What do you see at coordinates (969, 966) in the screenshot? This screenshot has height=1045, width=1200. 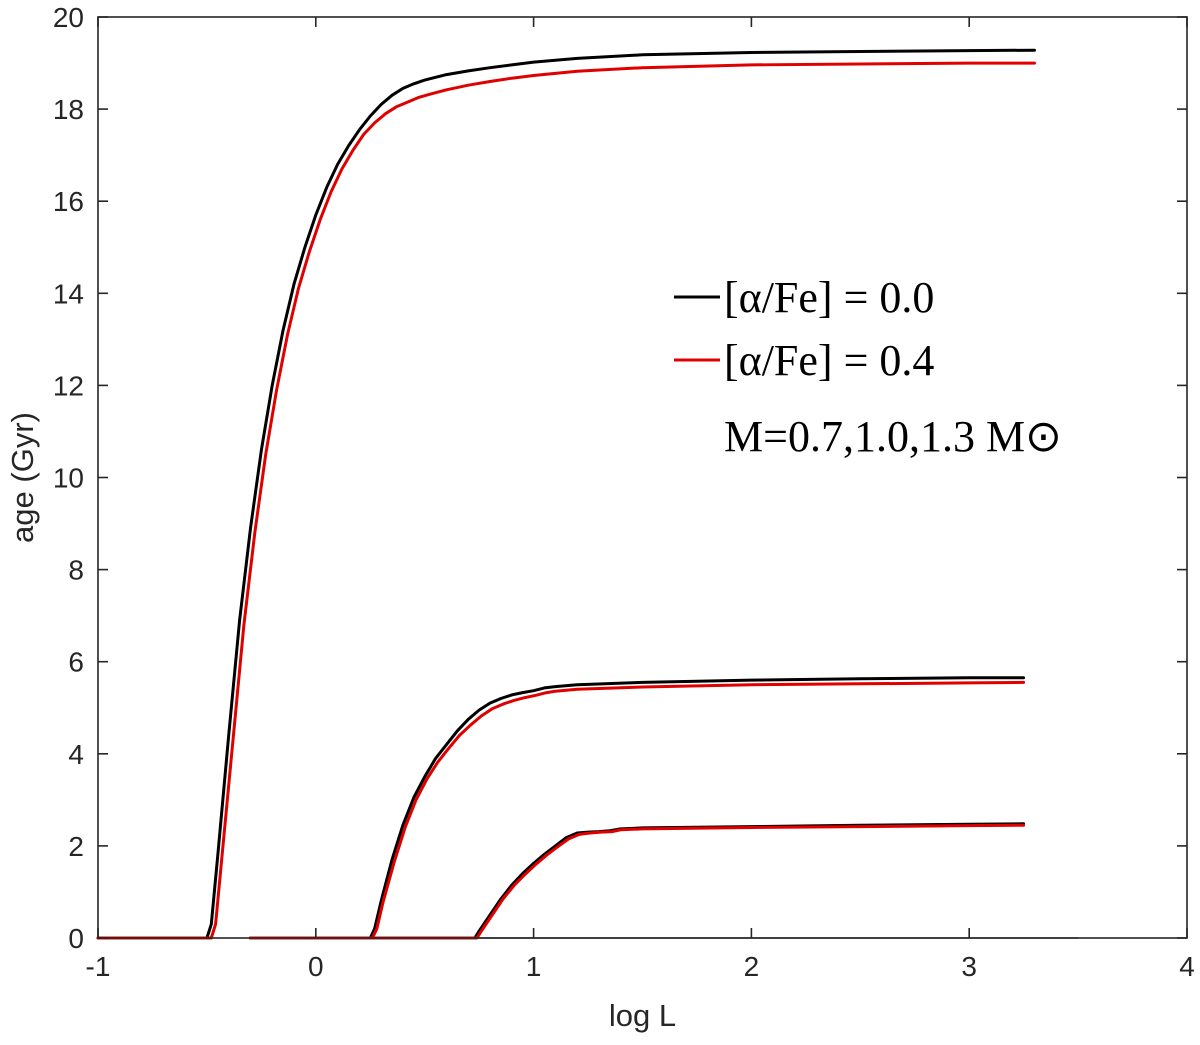 I see `x-tick-label: 3` at bounding box center [969, 966].